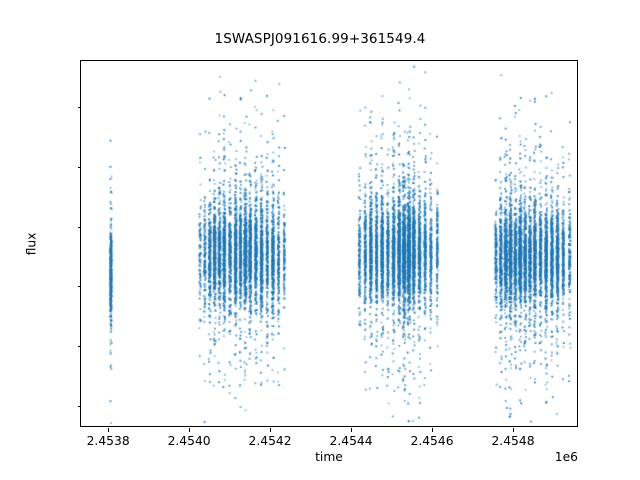 Image resolution: width=640 pixels, height=480 pixels. What do you see at coordinates (189, 441) in the screenshot?
I see `x-tick-label: 2.4540` at bounding box center [189, 441].